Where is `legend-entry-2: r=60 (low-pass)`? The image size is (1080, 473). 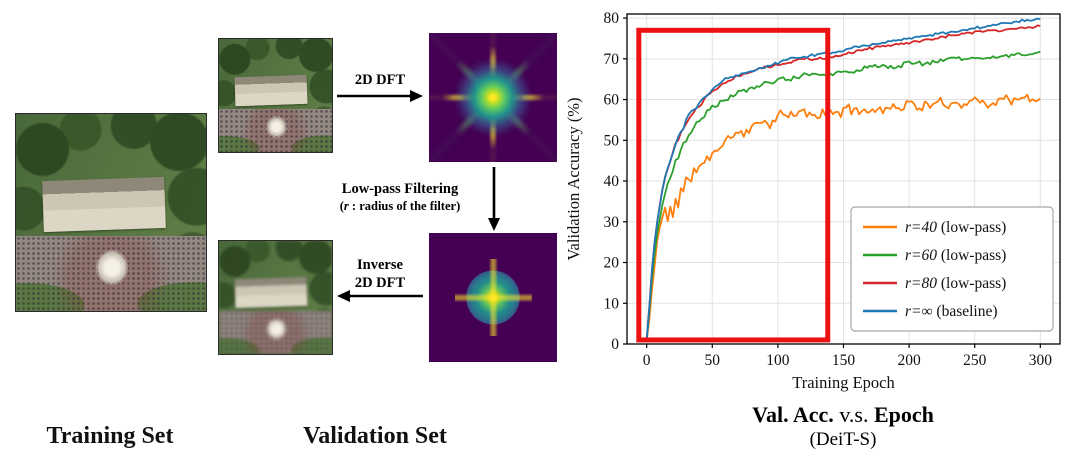
legend-entry-2: r=60 (low-pass) is located at coordinates (955, 255).